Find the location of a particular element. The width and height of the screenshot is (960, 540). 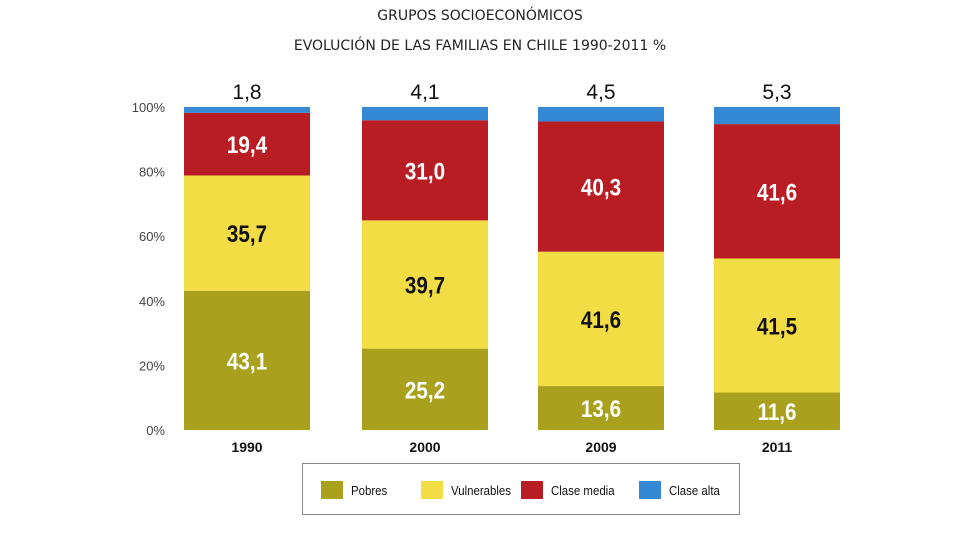

legend-item-clase-media: Clase media is located at coordinates (572, 490).